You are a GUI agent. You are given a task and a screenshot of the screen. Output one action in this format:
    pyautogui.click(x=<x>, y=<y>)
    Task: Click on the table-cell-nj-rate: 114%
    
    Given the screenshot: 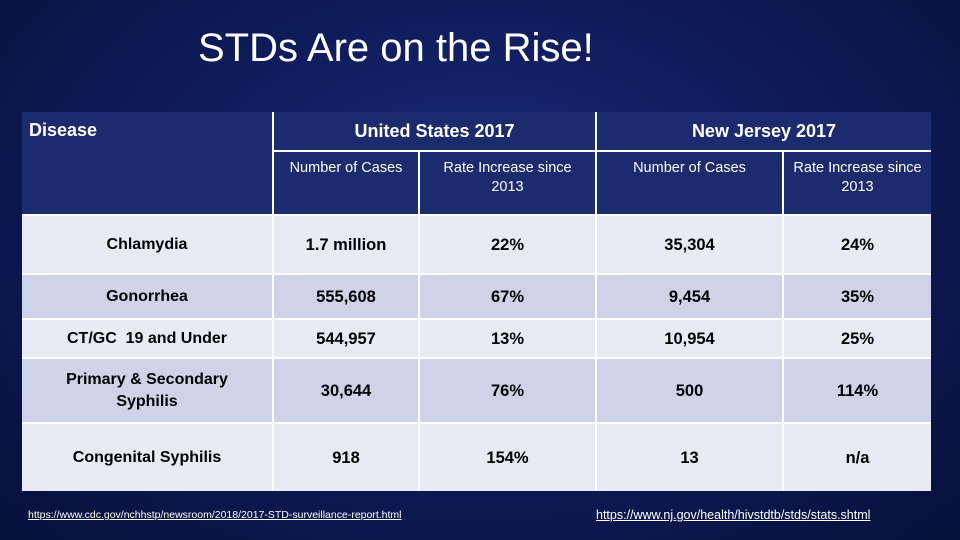 What is the action you would take?
    pyautogui.click(x=857, y=390)
    